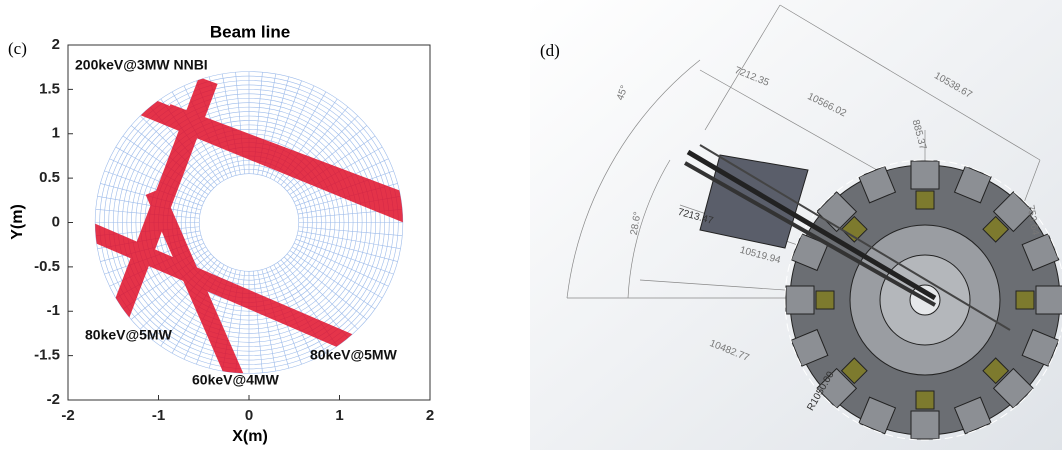  Describe the element at coordinates (47, 355) in the screenshot. I see `y-tick-label: -1.5` at that location.